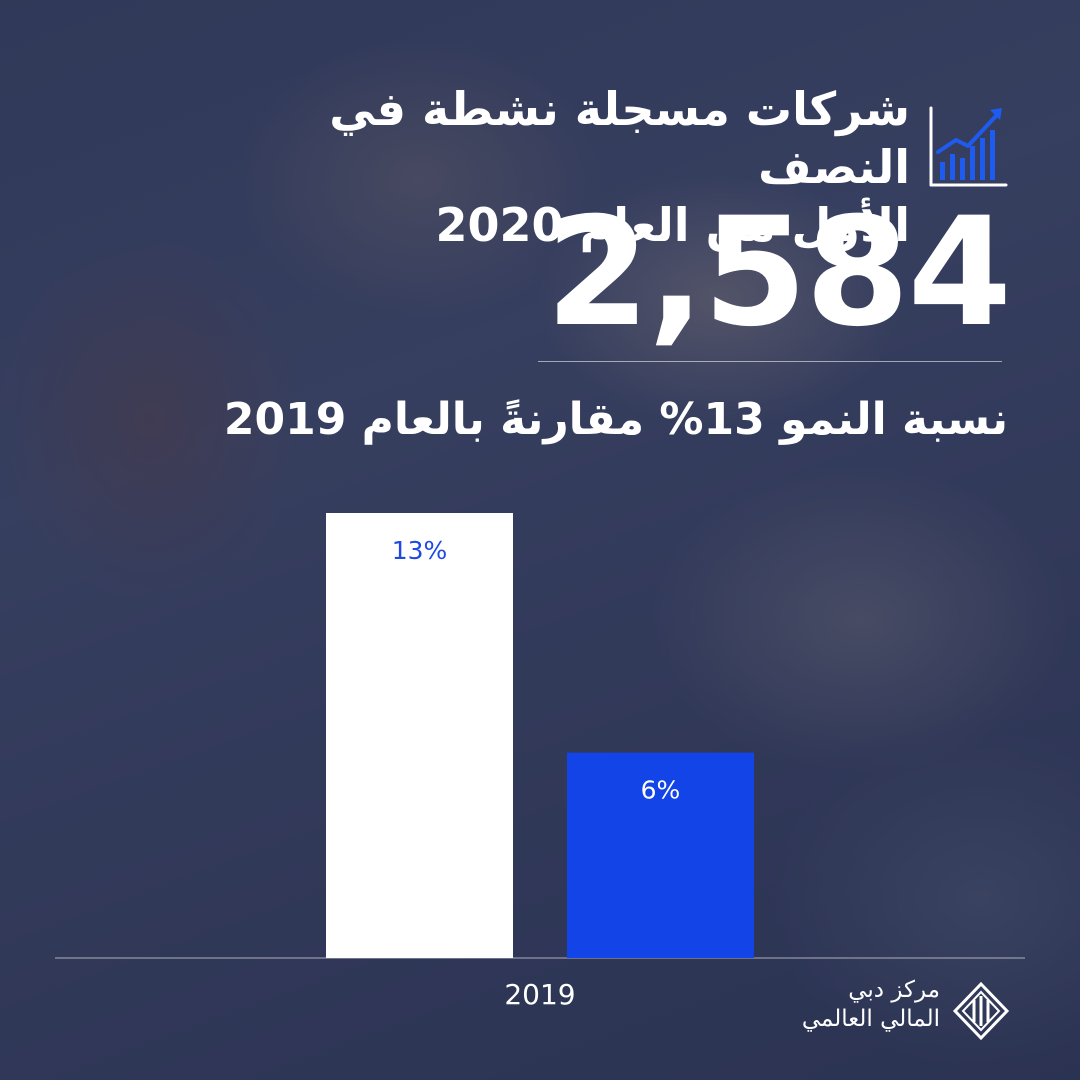 This screenshot has width=1080, height=1080. Describe the element at coordinates (870, 1019) in the screenshot. I see `logo-line-2: المالي العالمي` at that location.